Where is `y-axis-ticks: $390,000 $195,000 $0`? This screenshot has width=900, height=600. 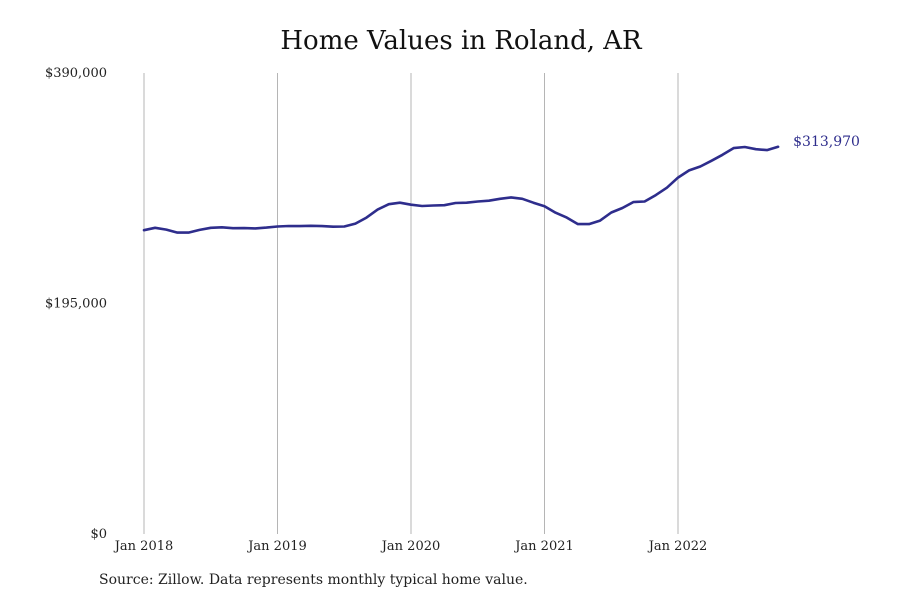 y-axis-ticks: $390,000 $195,000 $0 is located at coordinates (76, 304).